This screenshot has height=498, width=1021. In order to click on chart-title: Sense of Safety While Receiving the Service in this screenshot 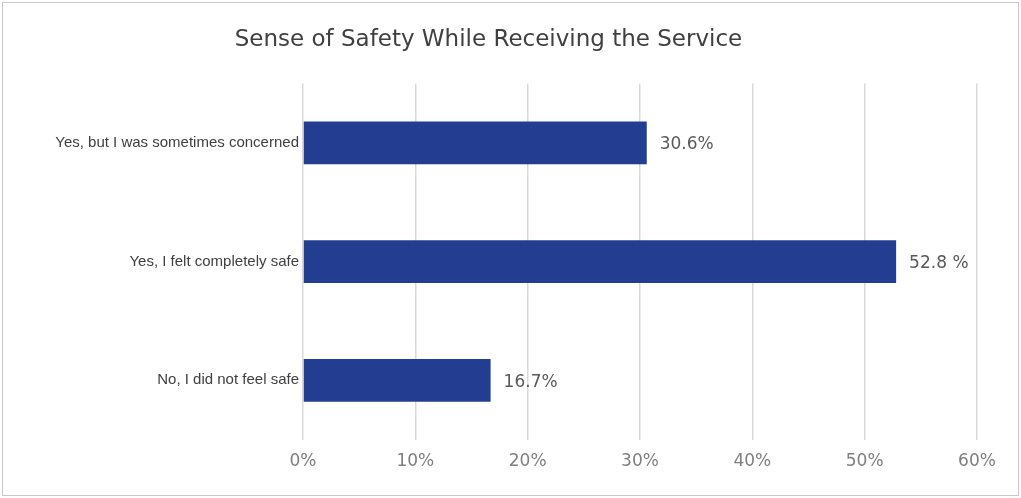, I will do `click(488, 37)`.